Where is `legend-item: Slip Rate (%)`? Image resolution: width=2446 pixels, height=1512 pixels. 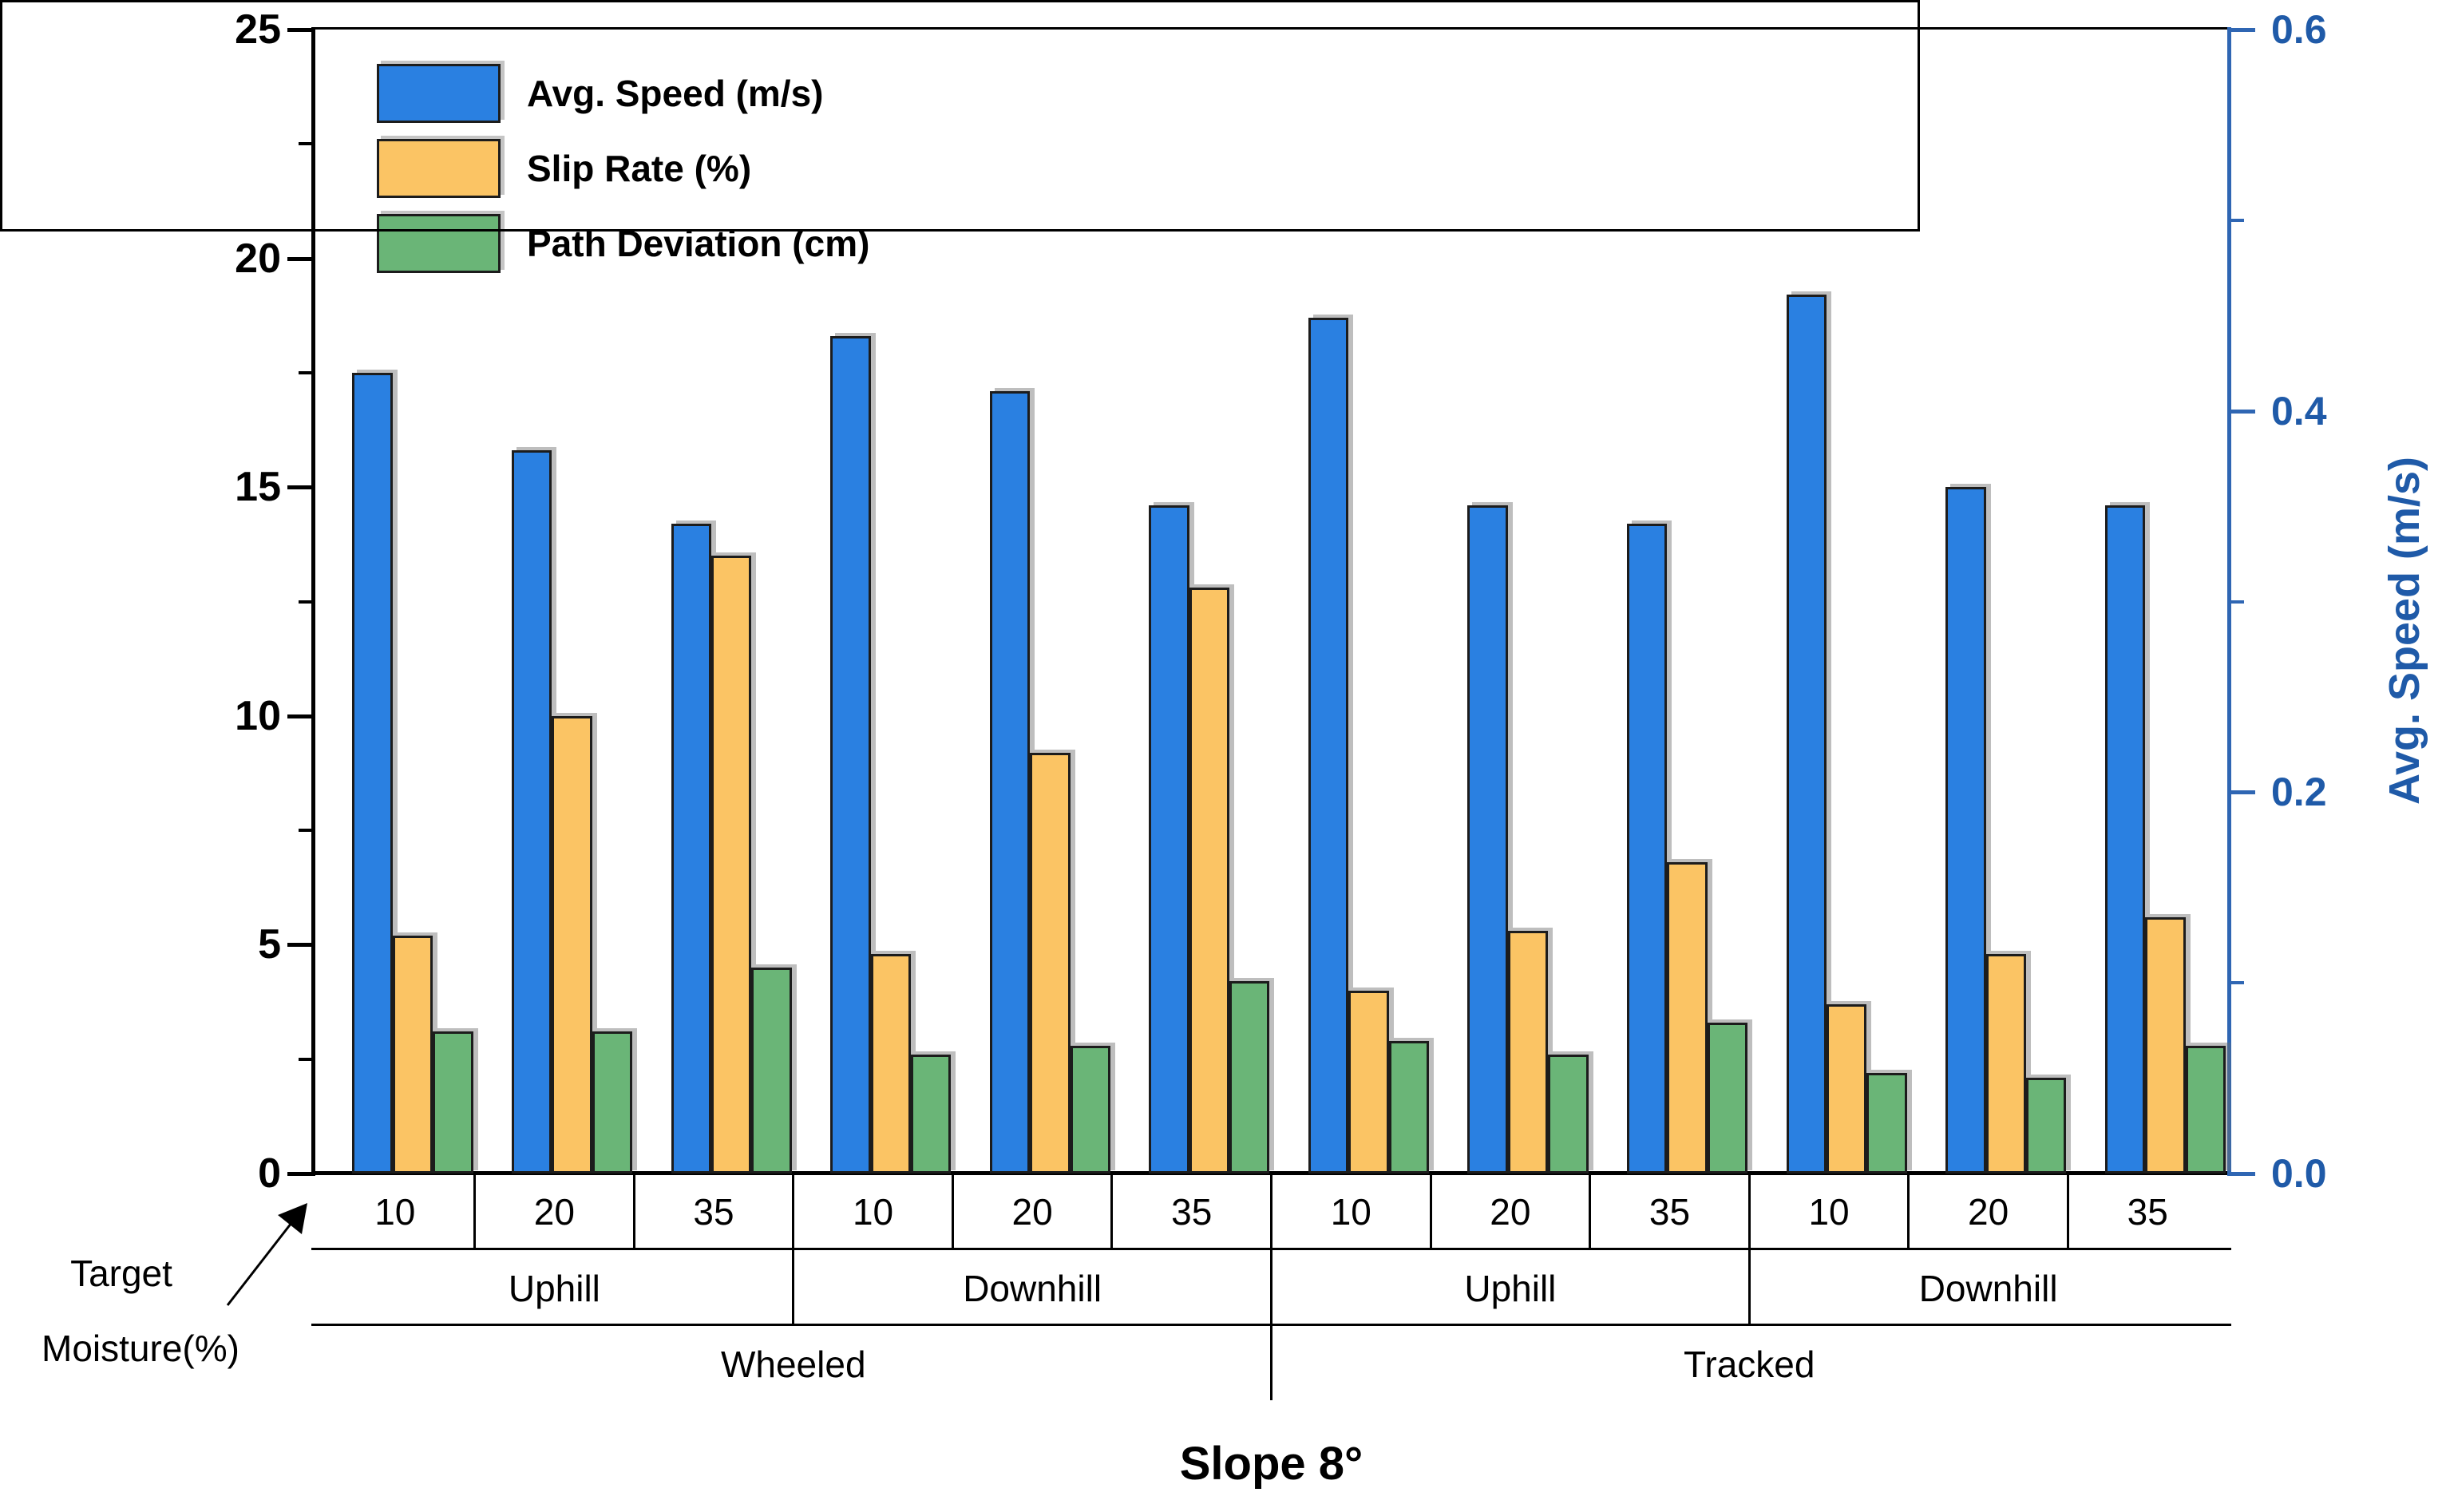 legend-item: Slip Rate (%) is located at coordinates (656, 168).